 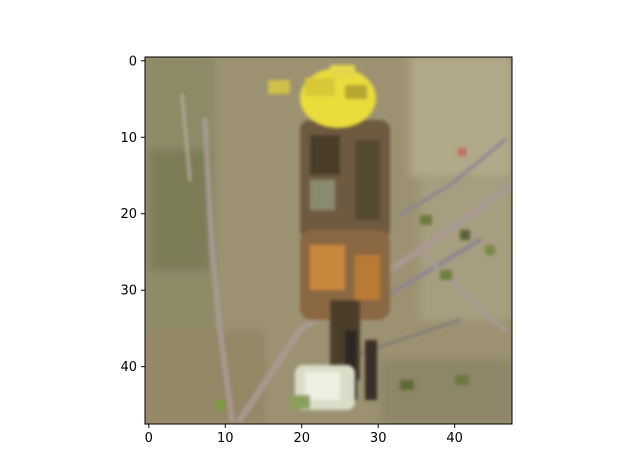 What do you see at coordinates (149, 438) in the screenshot?
I see `x-tick-label: 0` at bounding box center [149, 438].